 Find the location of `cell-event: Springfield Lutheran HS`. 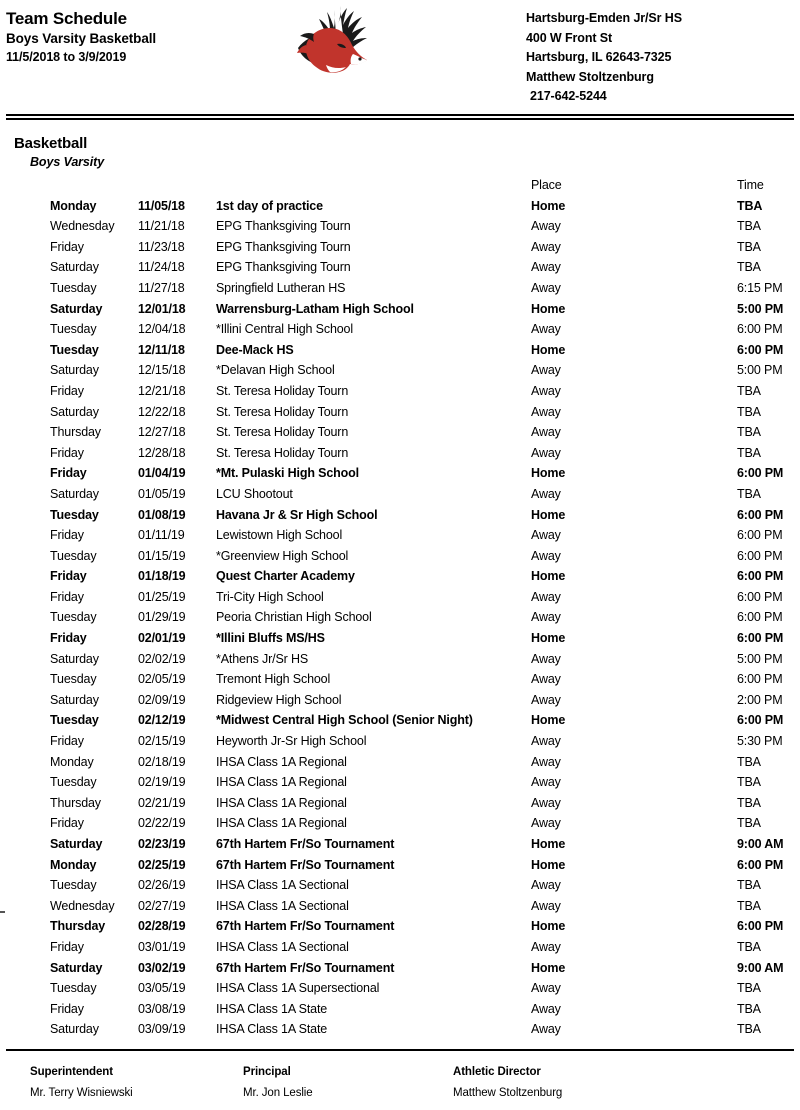

cell-event: Springfield Lutheran HS is located at coordinates (281, 287).